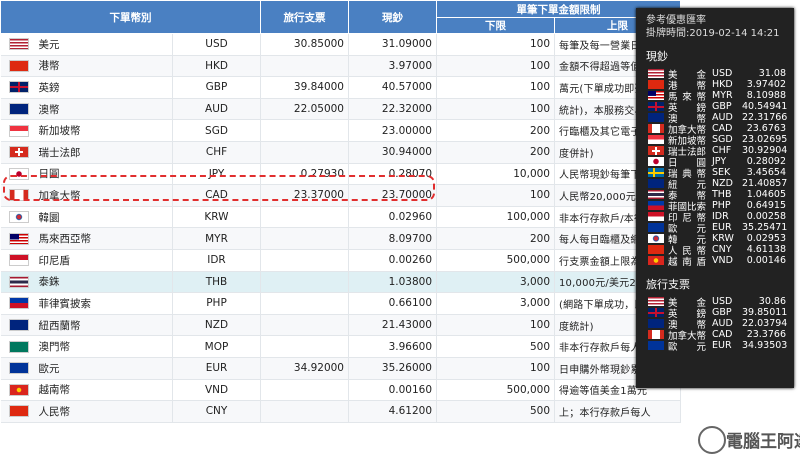  What do you see at coordinates (722, 260) in the screenshot?
I see `popup-currency-code: VND` at bounding box center [722, 260].